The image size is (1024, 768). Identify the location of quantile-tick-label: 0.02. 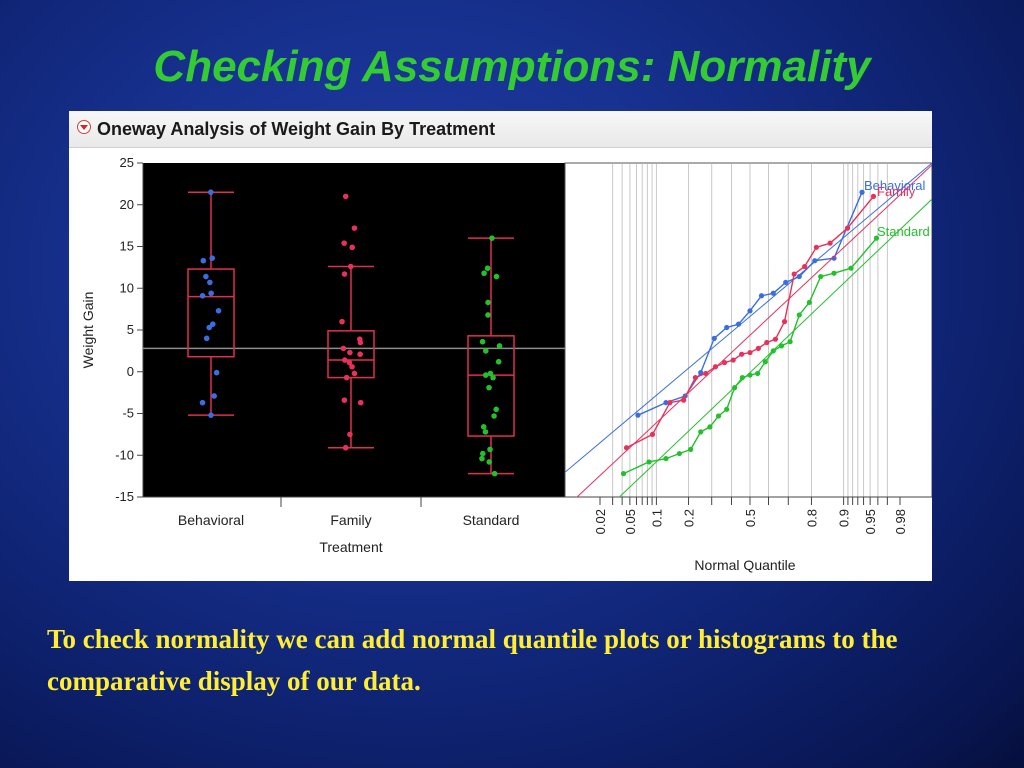
(600, 521).